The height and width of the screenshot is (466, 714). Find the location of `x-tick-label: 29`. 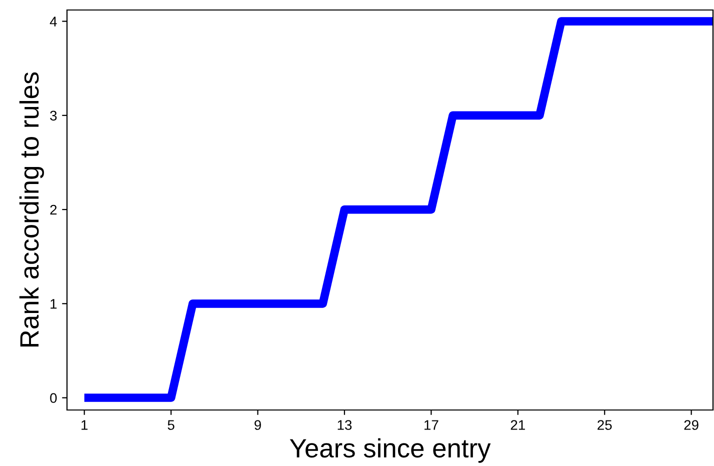

x-tick-label: 29 is located at coordinates (691, 425).